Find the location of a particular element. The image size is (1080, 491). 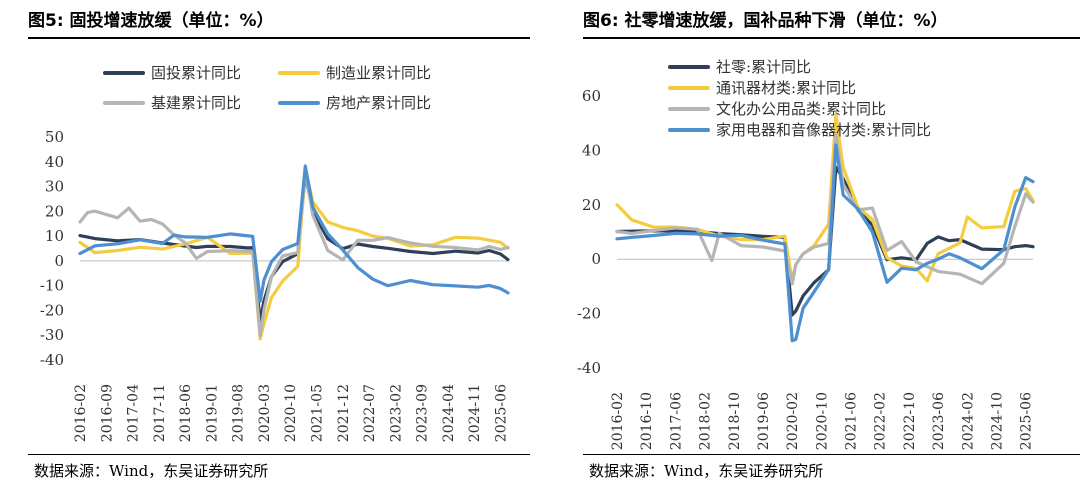

x-tick-label: 2024-02 is located at coordinates (968, 421).